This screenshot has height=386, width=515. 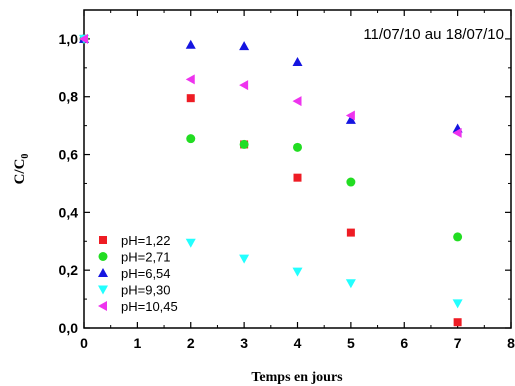 I want to click on legend-label-5: pH=10,45, so click(x=149, y=306).